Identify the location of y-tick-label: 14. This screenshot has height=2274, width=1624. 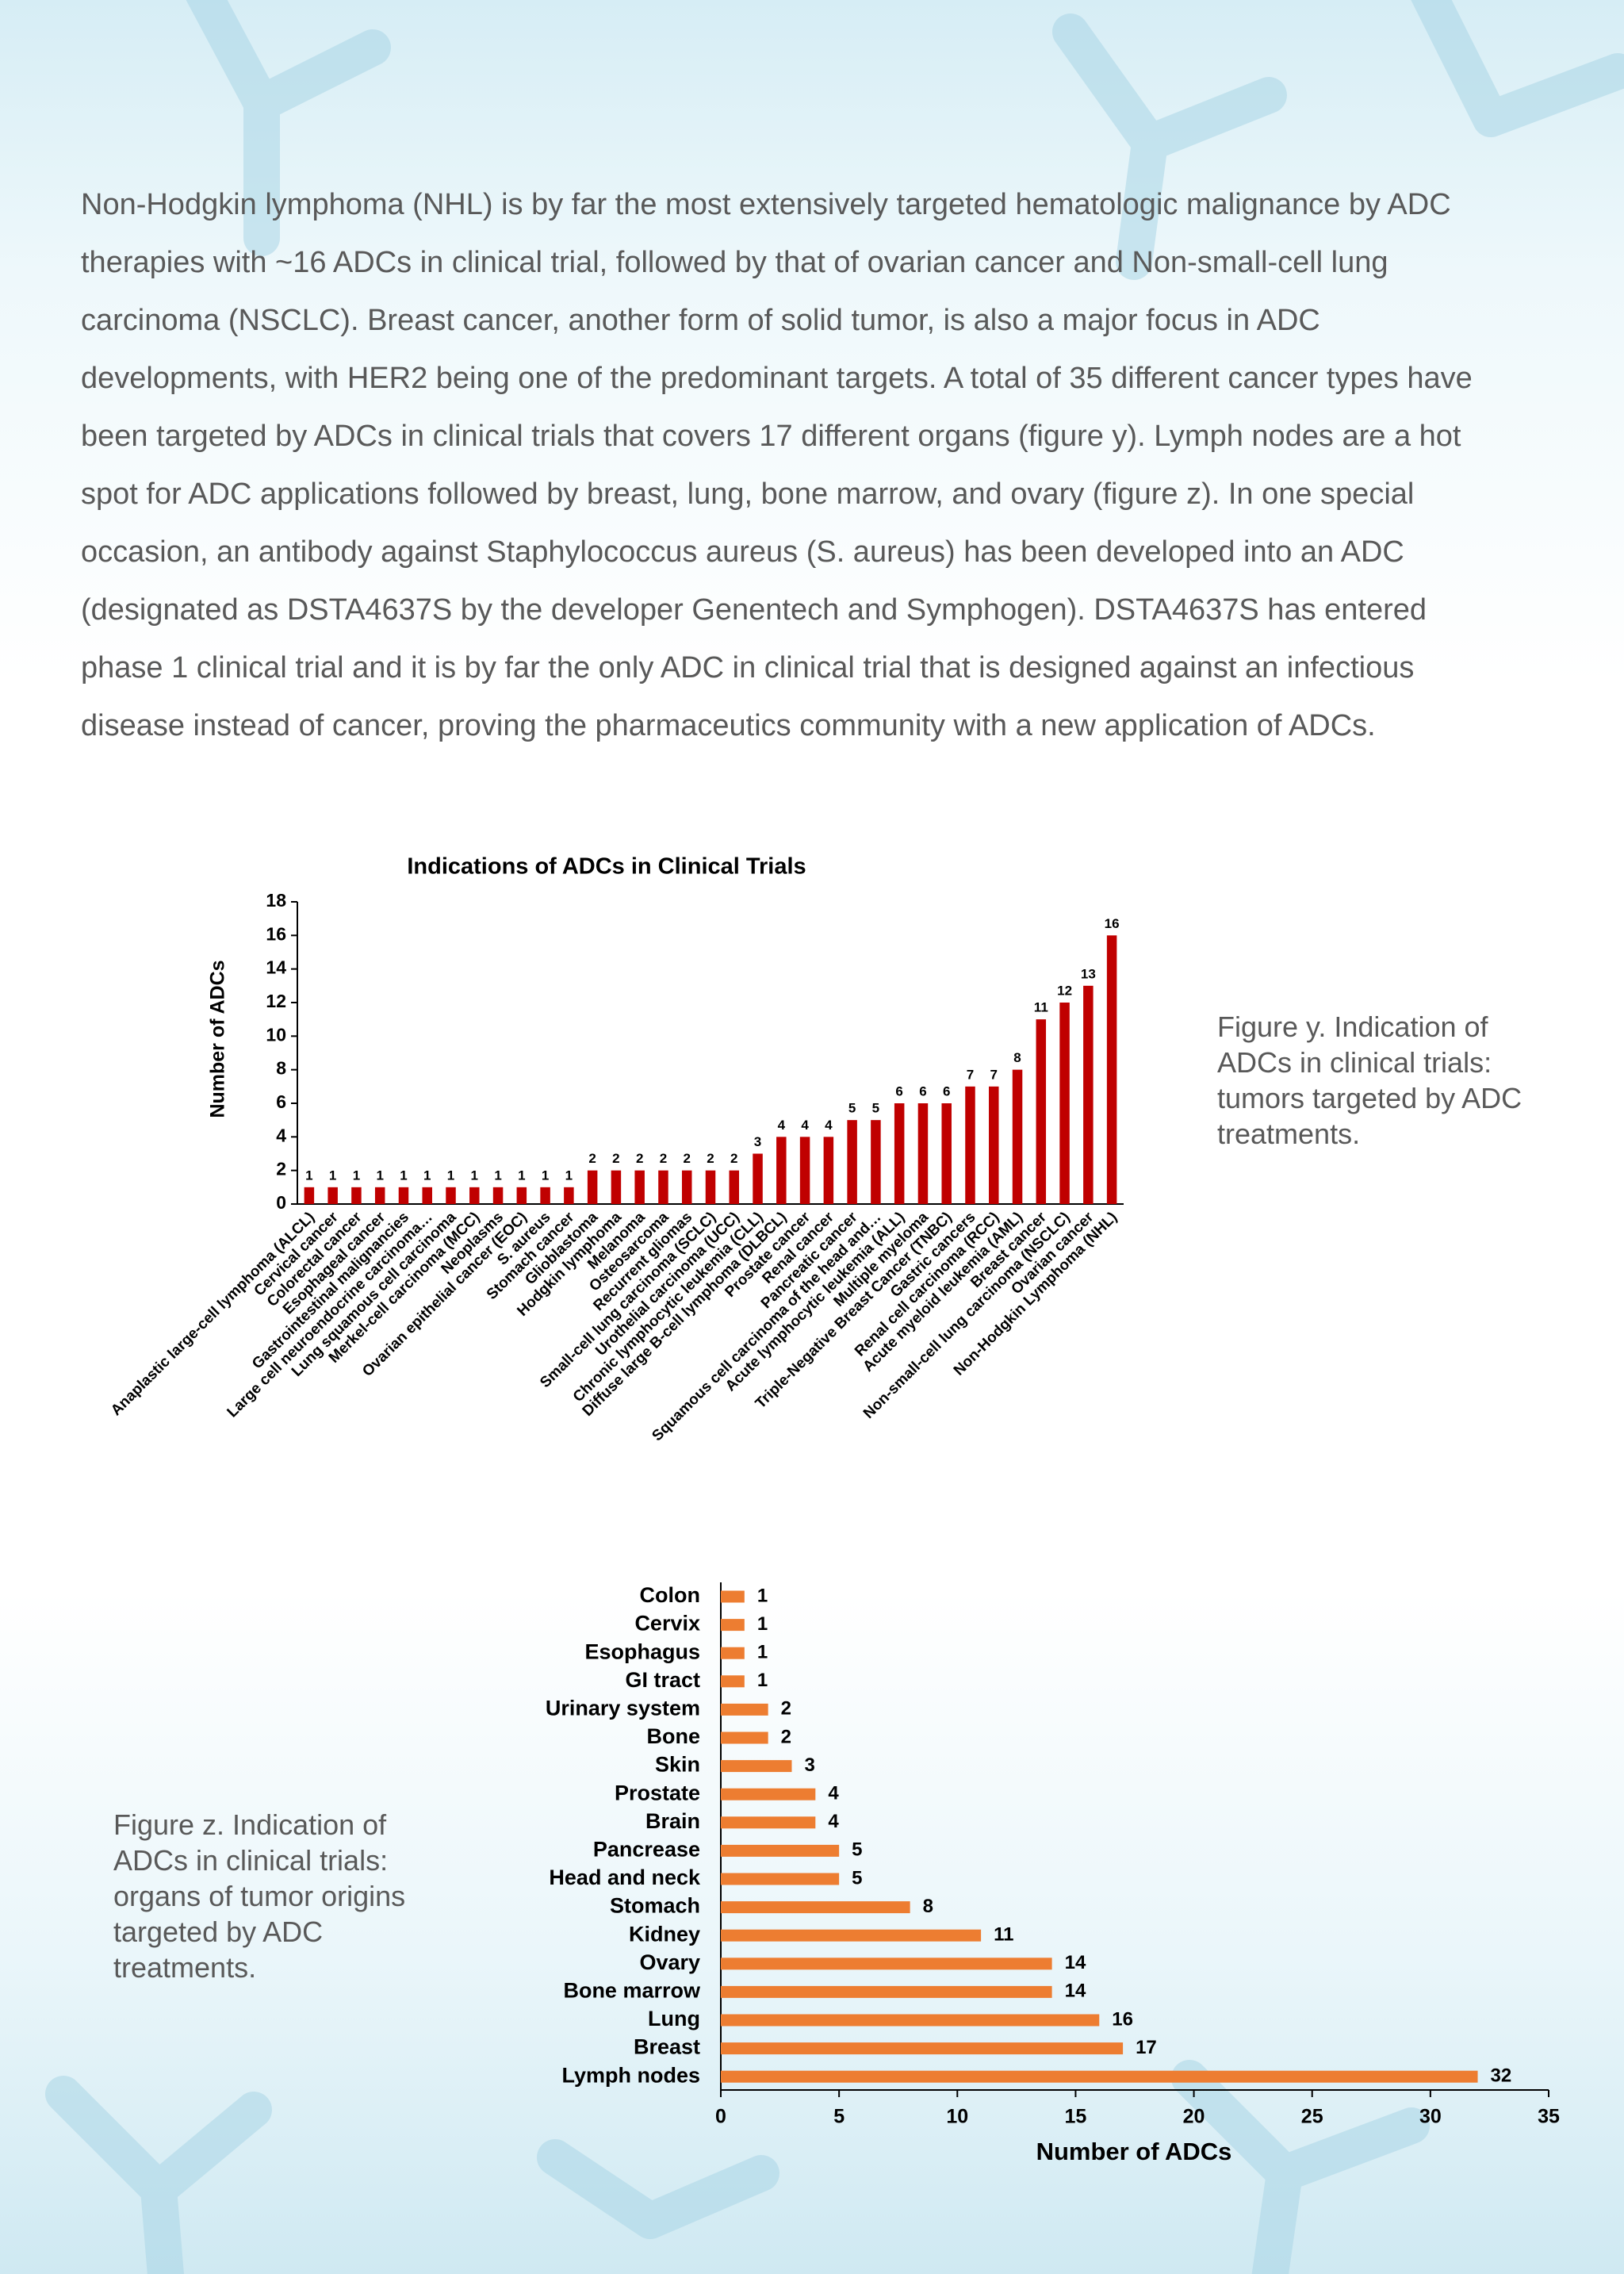
(276, 968).